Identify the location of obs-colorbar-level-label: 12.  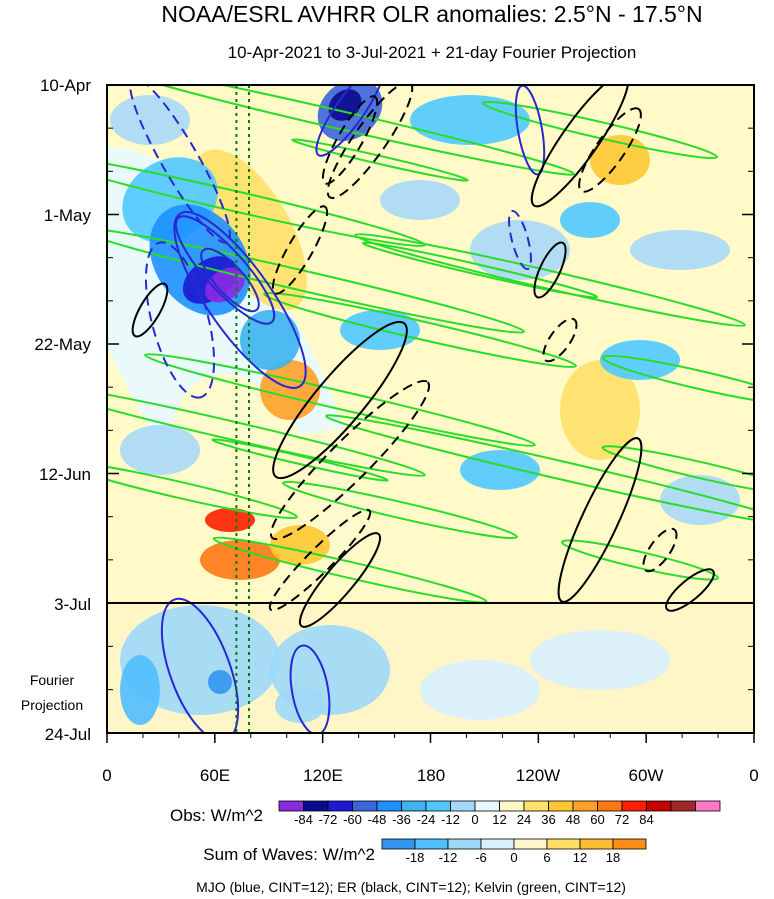
(499, 819).